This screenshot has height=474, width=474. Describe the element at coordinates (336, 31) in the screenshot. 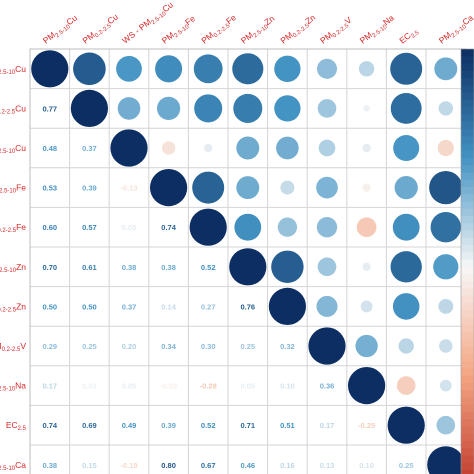

I see `column-label: PM0.2-2.5V` at that location.